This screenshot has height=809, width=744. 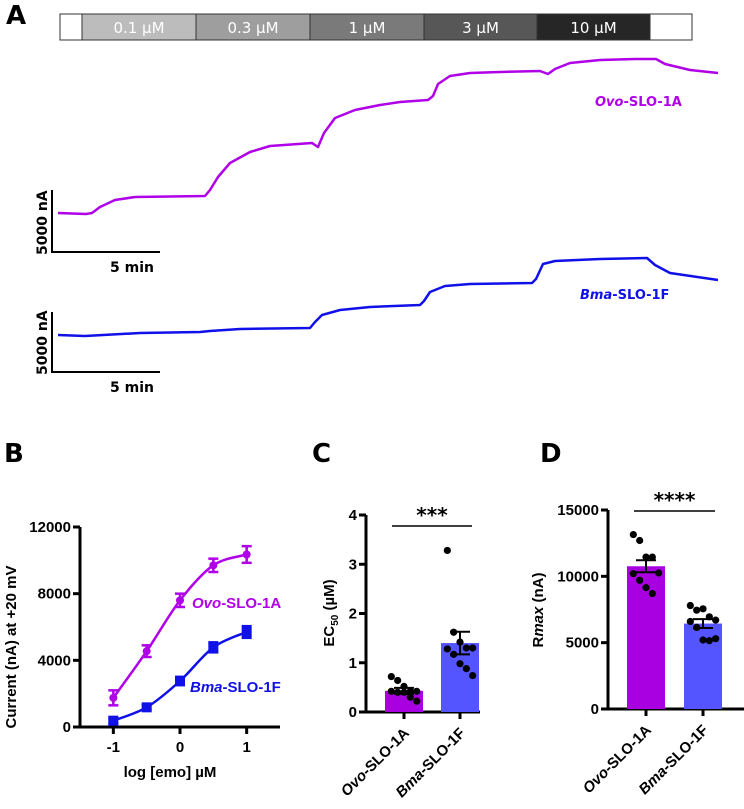 I want to click on concentration-label: 0.1 µM, so click(x=138, y=28).